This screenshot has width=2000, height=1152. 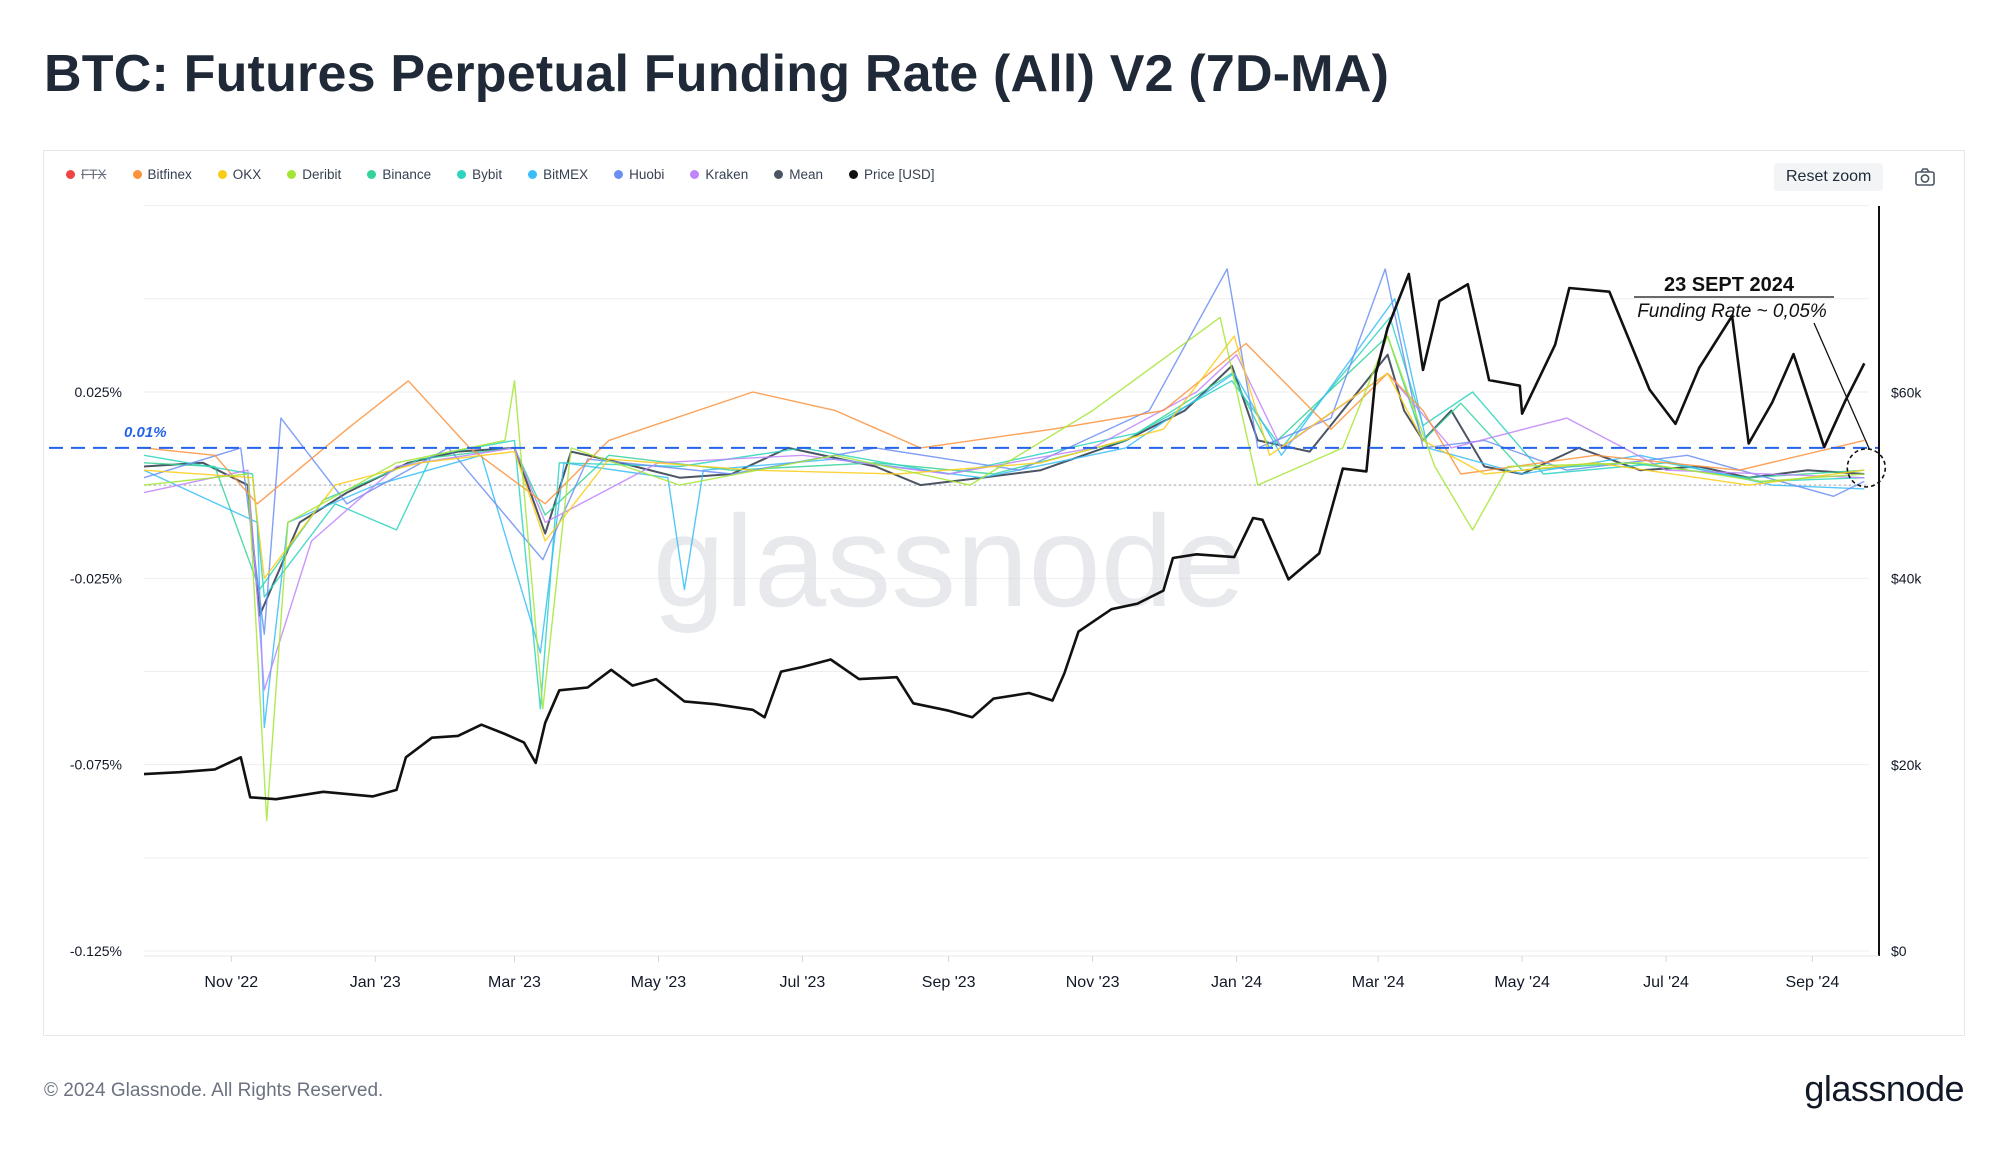 What do you see at coordinates (94, 174) in the screenshot?
I see `legend-label: FTX` at bounding box center [94, 174].